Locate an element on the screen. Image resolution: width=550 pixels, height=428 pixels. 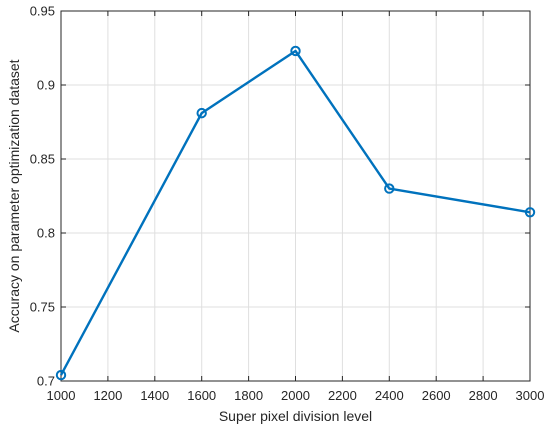
x-tick-label: 1000 is located at coordinates (61, 395).